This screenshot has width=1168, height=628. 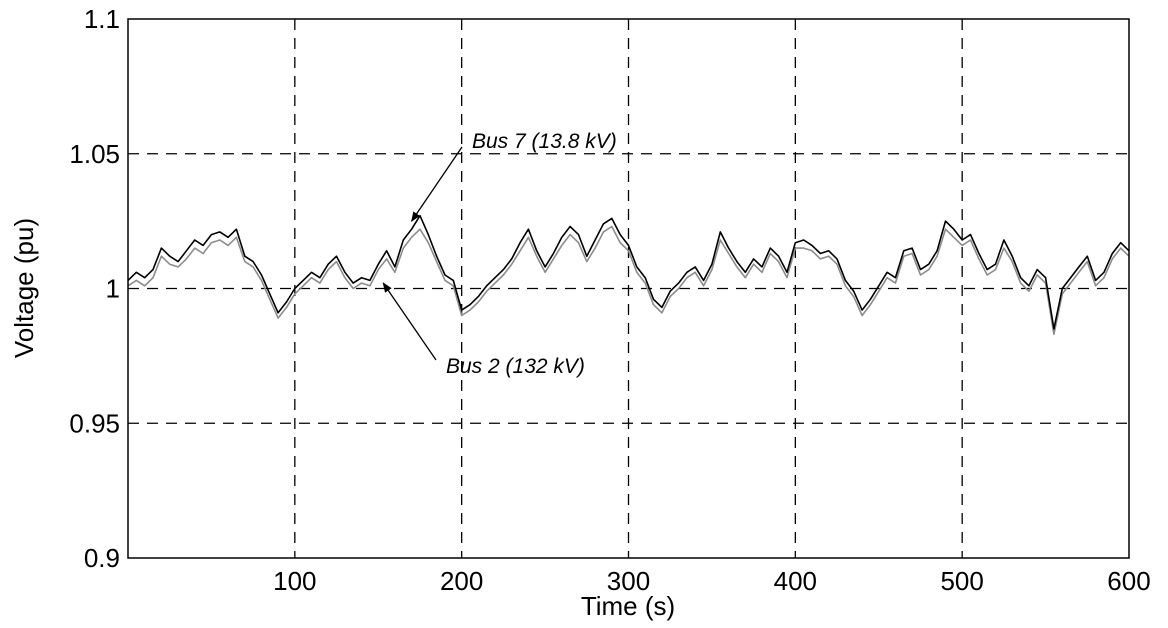 What do you see at coordinates (94, 154) in the screenshot?
I see `y-tick-label: 1.05` at bounding box center [94, 154].